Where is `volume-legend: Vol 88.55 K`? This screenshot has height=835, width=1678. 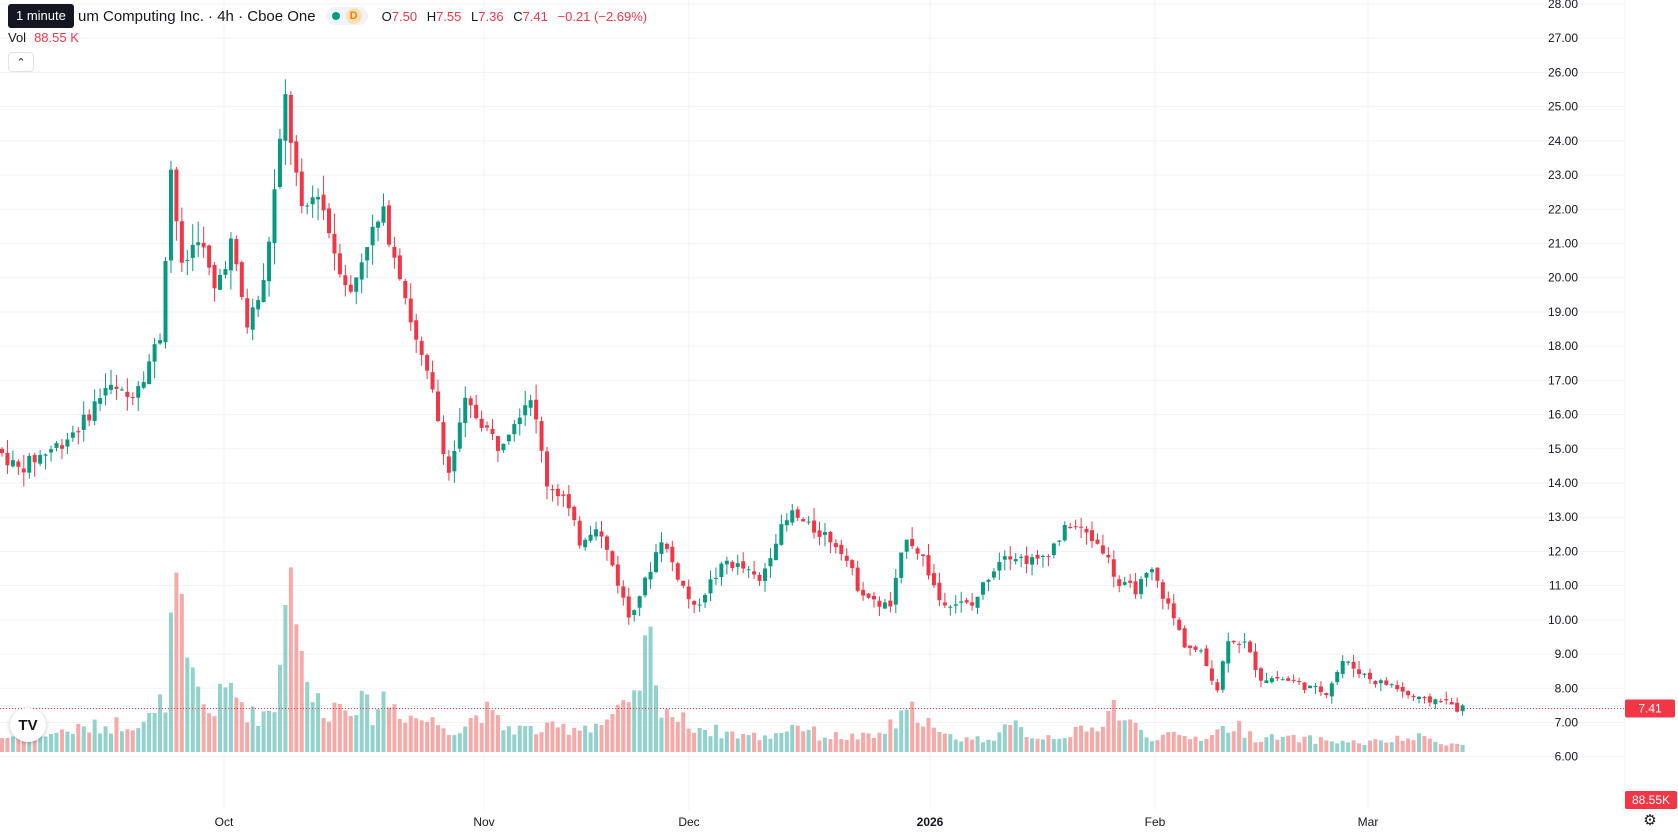
volume-legend: Vol 88.55 K is located at coordinates (43, 37).